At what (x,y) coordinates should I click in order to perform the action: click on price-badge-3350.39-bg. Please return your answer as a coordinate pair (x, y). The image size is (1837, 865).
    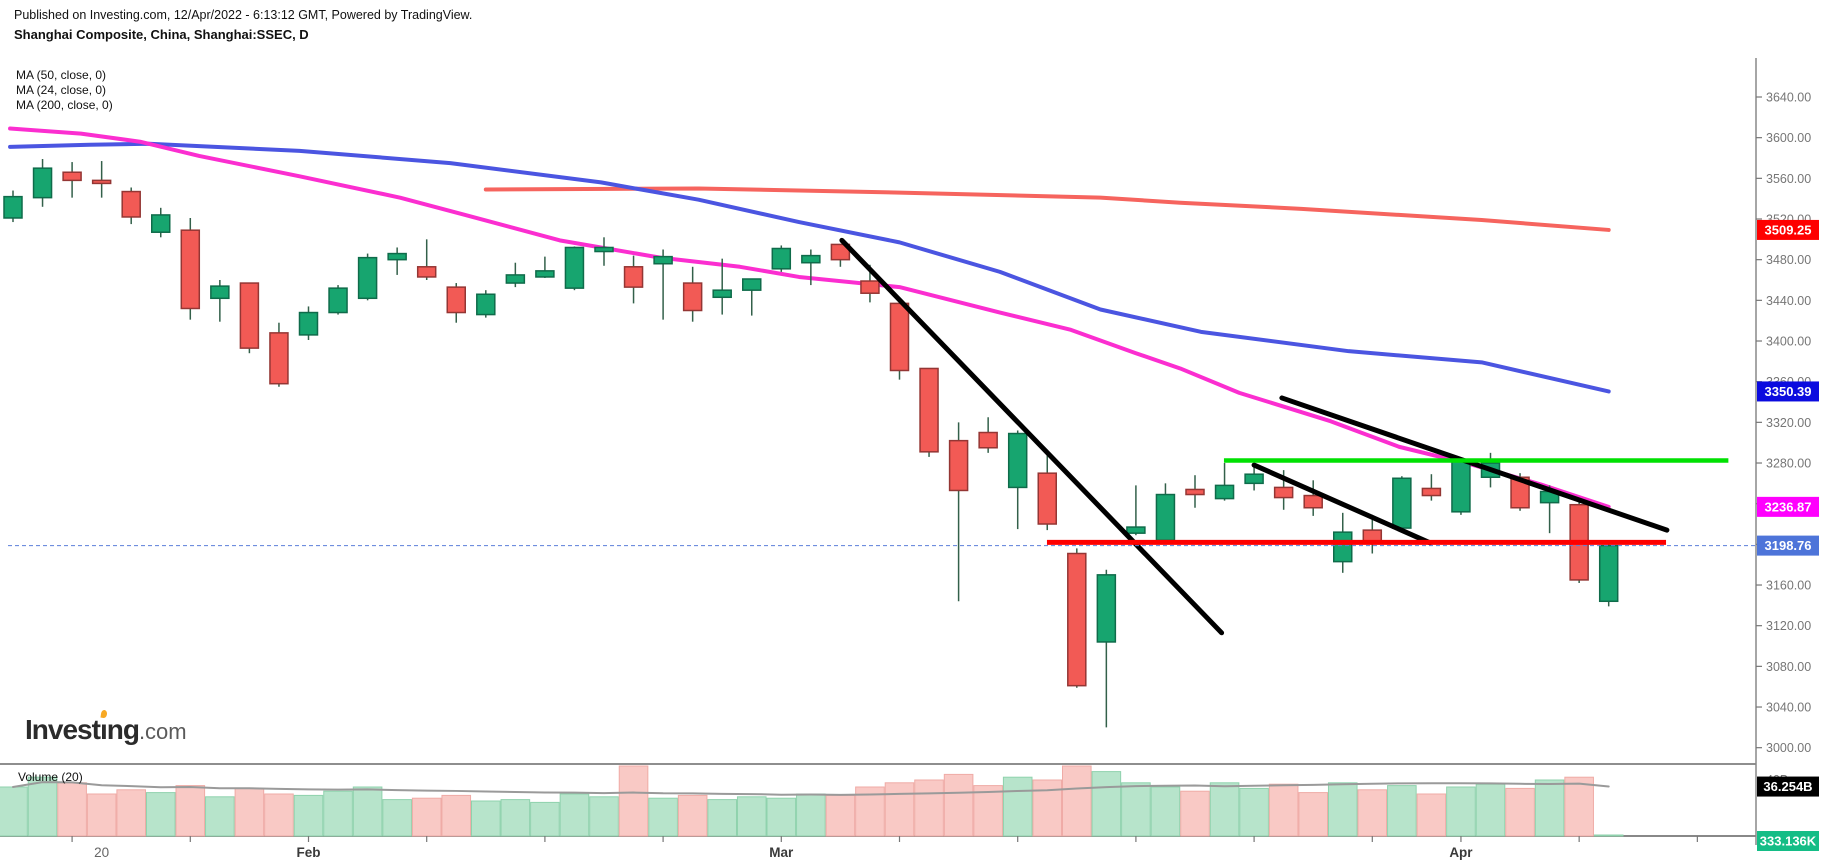
    Looking at the image, I should click on (1788, 391).